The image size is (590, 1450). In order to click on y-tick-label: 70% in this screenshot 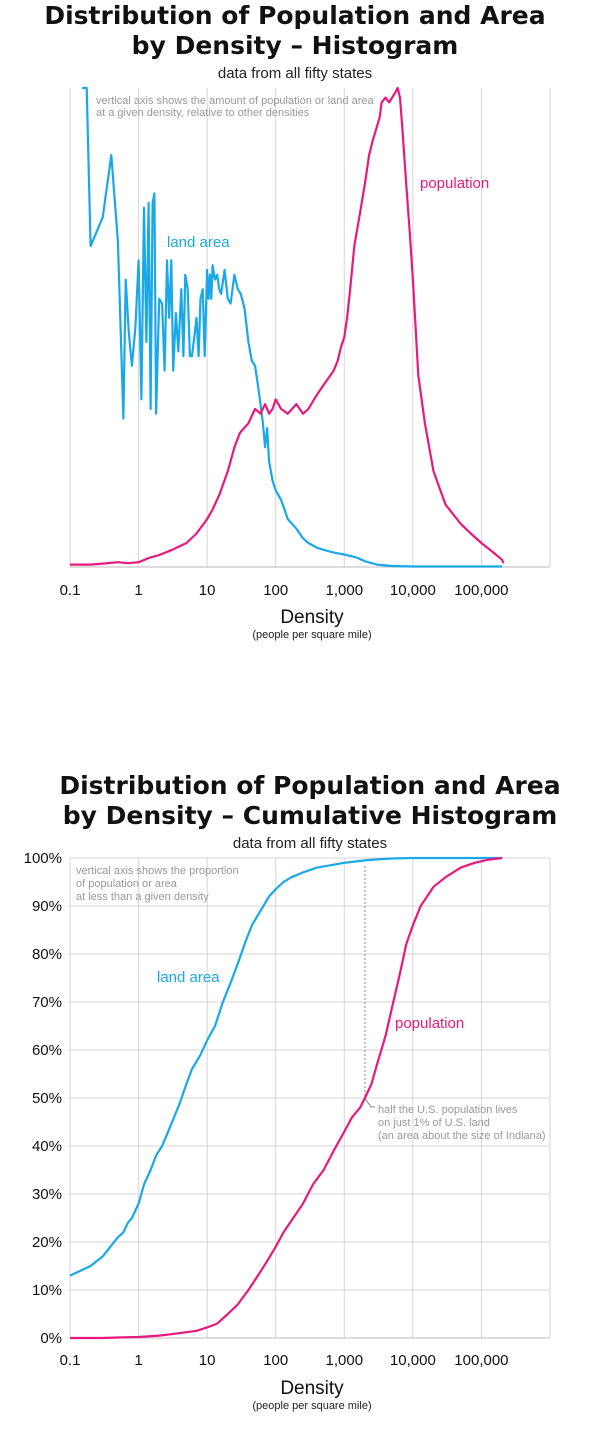, I will do `click(47, 1002)`.